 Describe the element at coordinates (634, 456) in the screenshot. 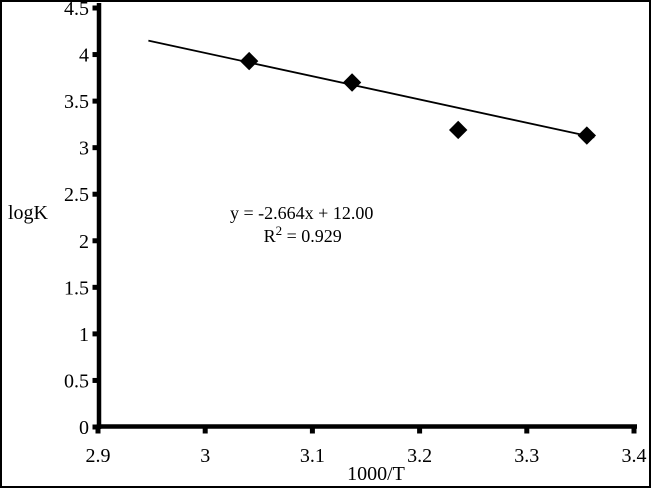

I see `x-tick-label: 3.4` at that location.